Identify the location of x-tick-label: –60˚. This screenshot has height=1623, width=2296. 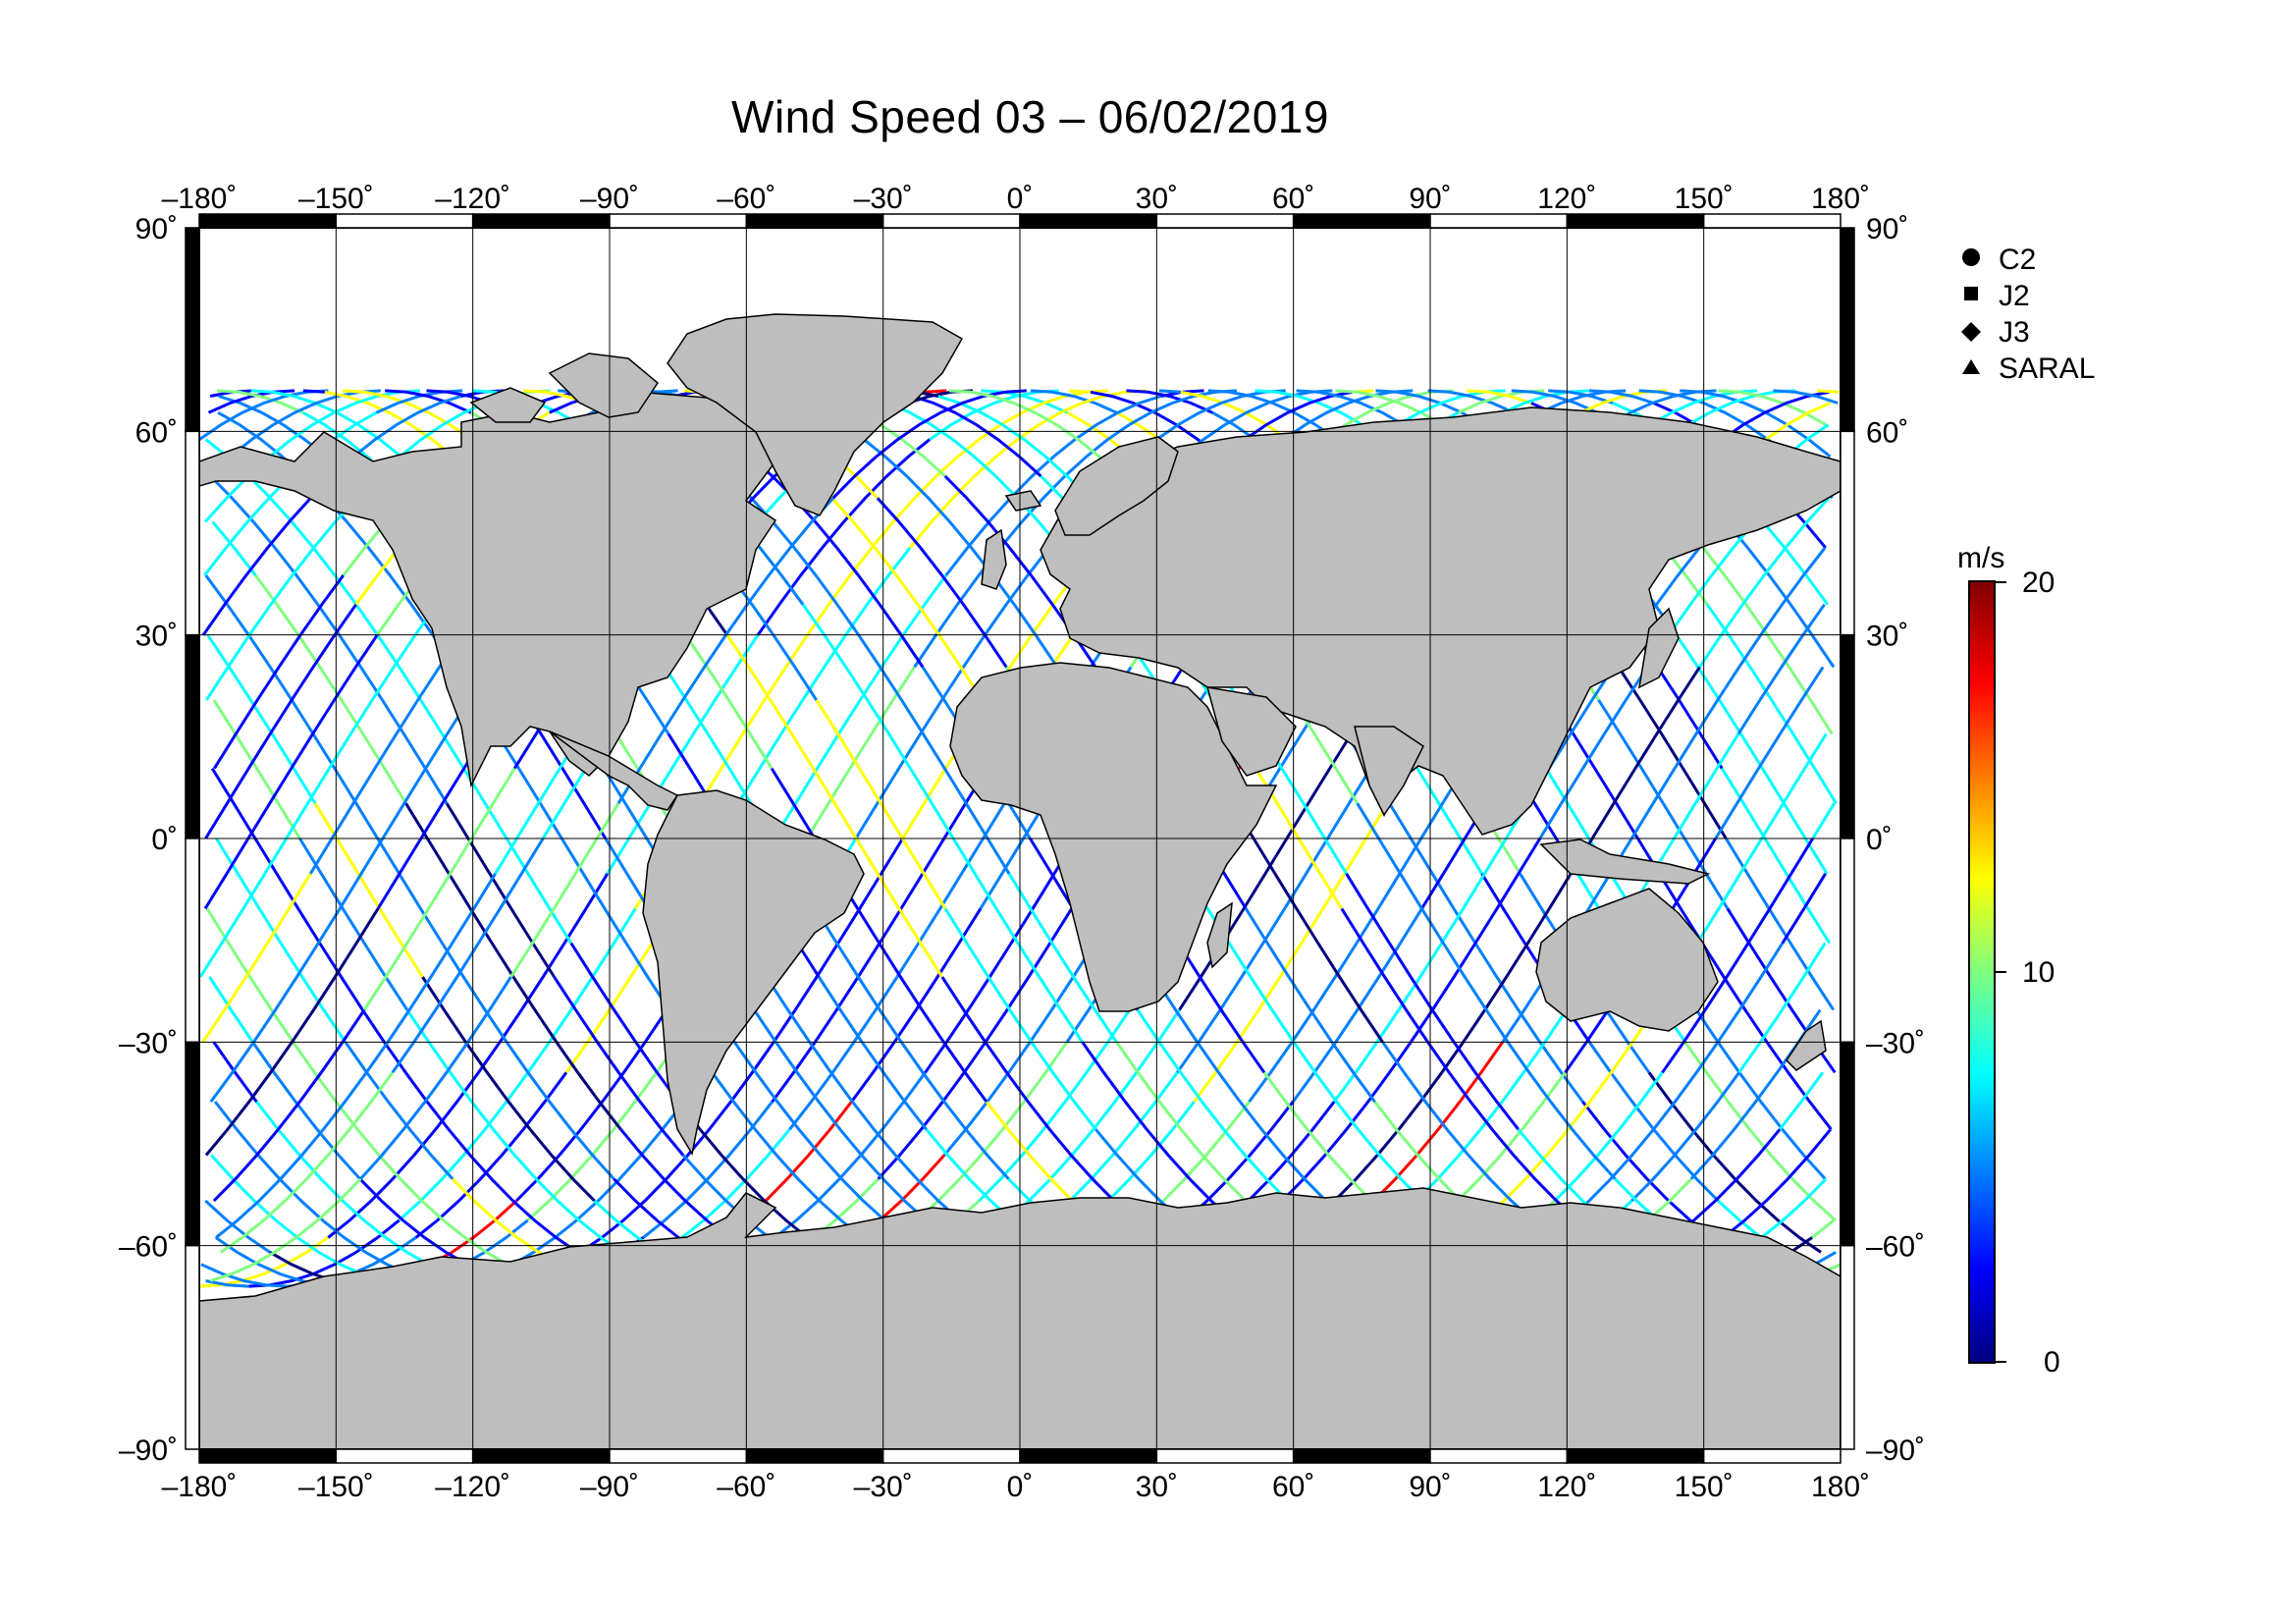
(746, 1487).